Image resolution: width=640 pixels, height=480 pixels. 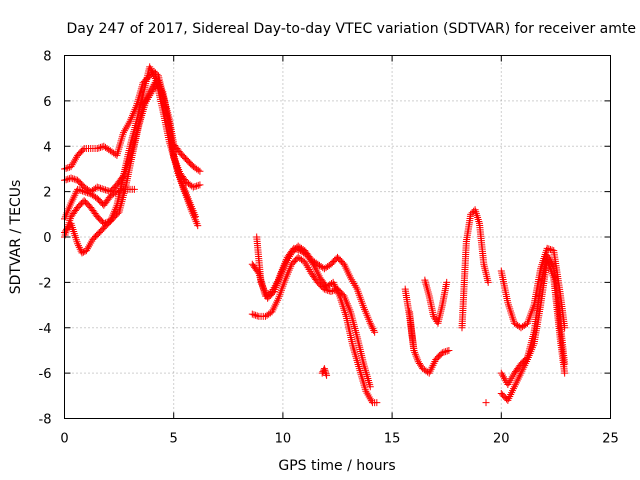 I want to click on y-tick-label: -8, so click(x=45, y=420).